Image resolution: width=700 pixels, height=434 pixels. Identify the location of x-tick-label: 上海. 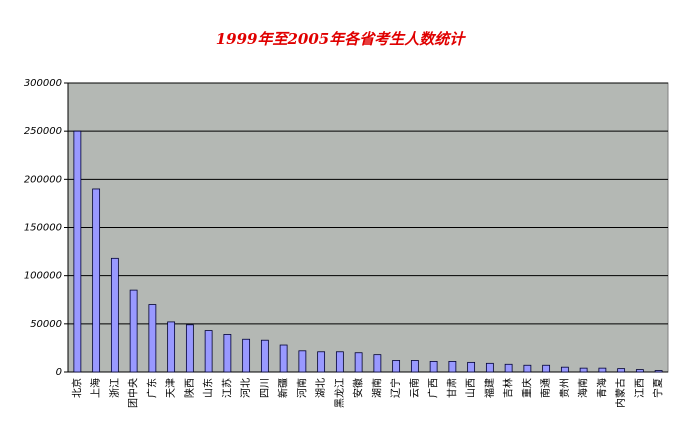
(95, 388).